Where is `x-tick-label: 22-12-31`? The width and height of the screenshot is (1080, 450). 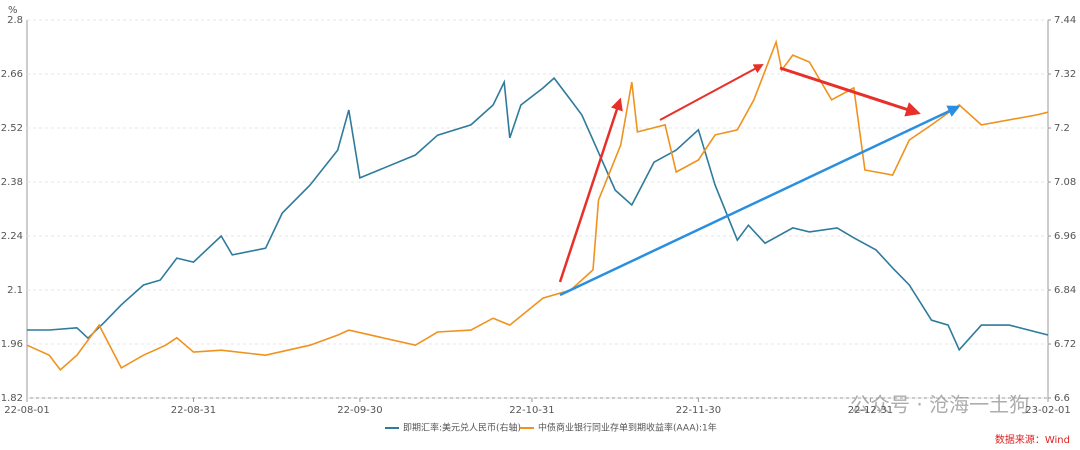
x-tick-label: 22-12-31 is located at coordinates (870, 410).